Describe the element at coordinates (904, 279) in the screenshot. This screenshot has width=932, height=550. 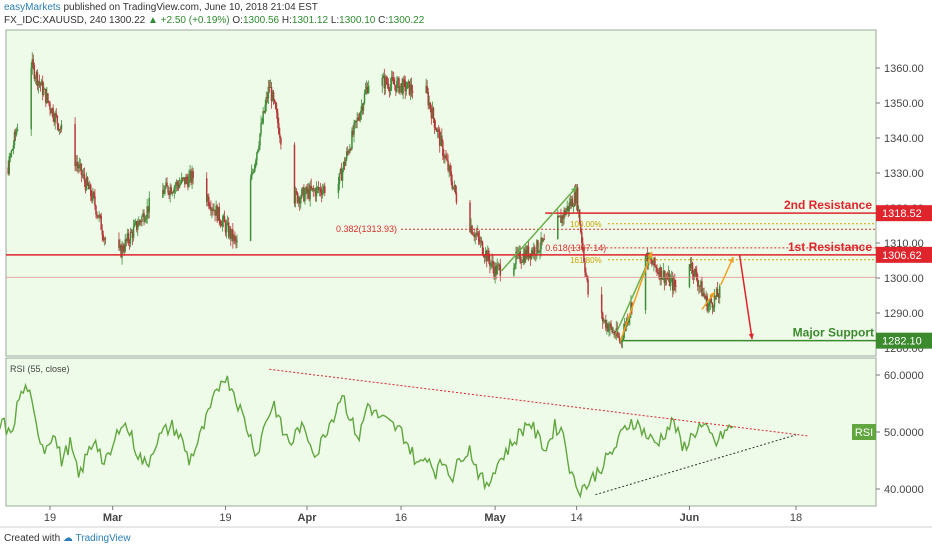
I see `price-axis-tick-label: 1300.00` at that location.